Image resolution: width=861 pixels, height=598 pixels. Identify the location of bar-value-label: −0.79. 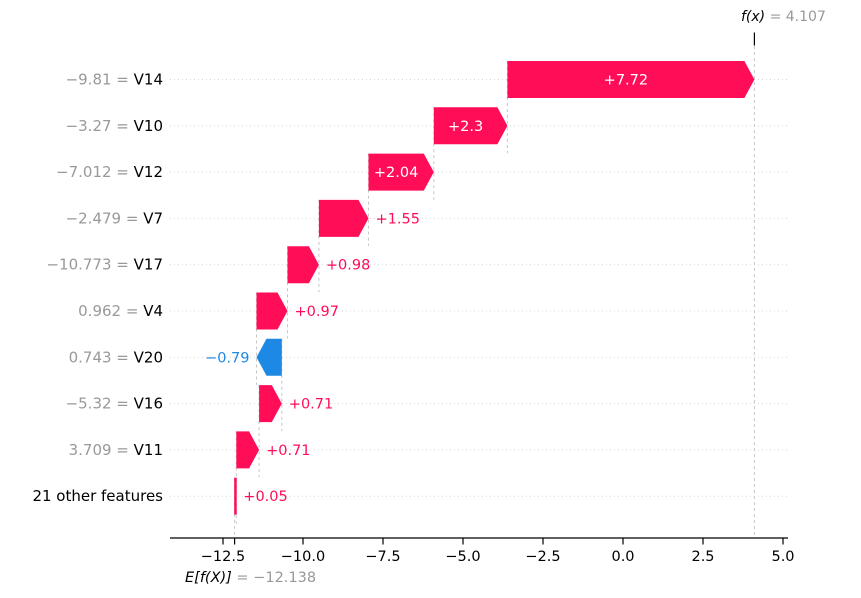
(227, 358).